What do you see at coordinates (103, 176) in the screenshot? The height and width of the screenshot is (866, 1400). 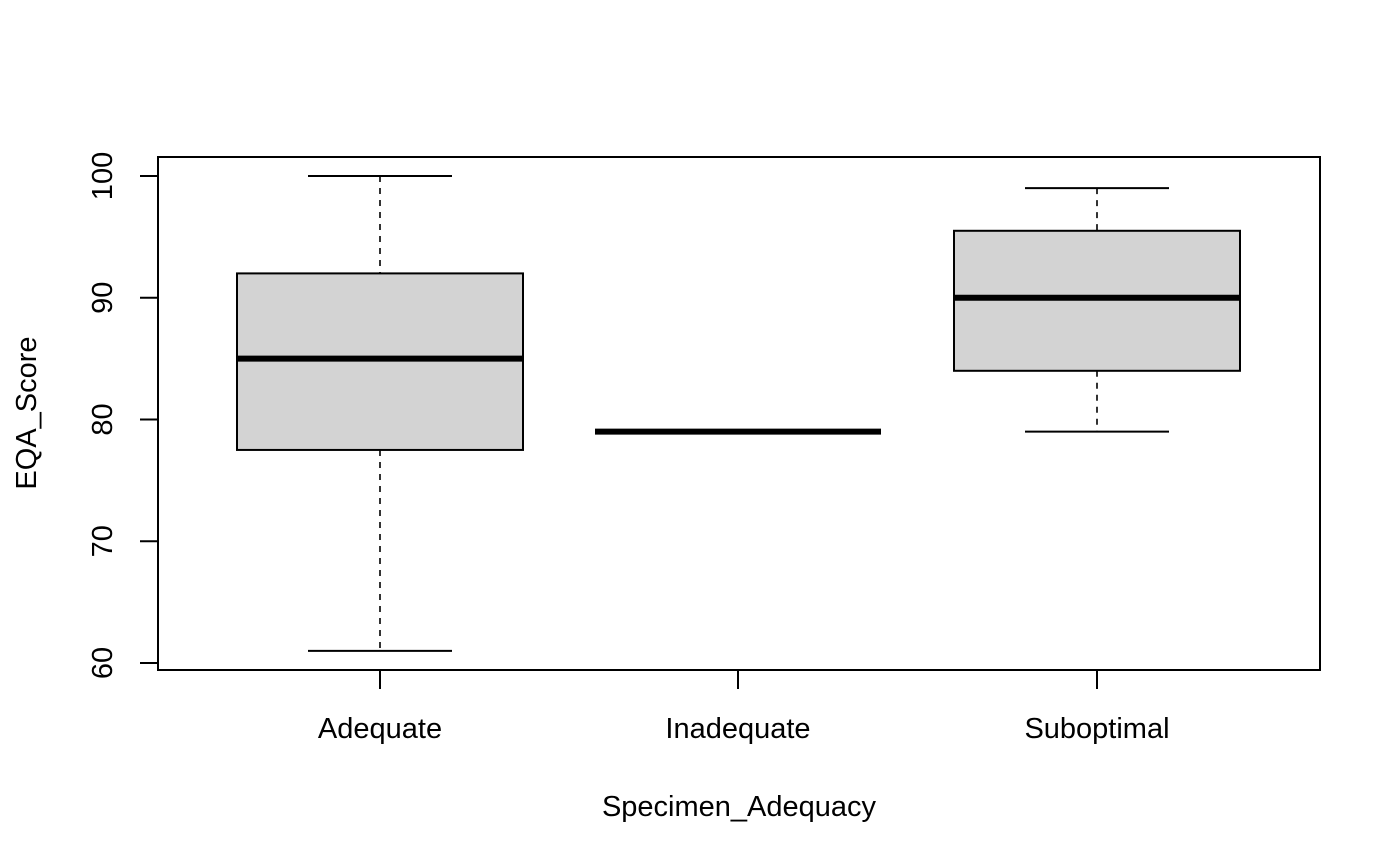 I see `y-tick-label: 100` at bounding box center [103, 176].